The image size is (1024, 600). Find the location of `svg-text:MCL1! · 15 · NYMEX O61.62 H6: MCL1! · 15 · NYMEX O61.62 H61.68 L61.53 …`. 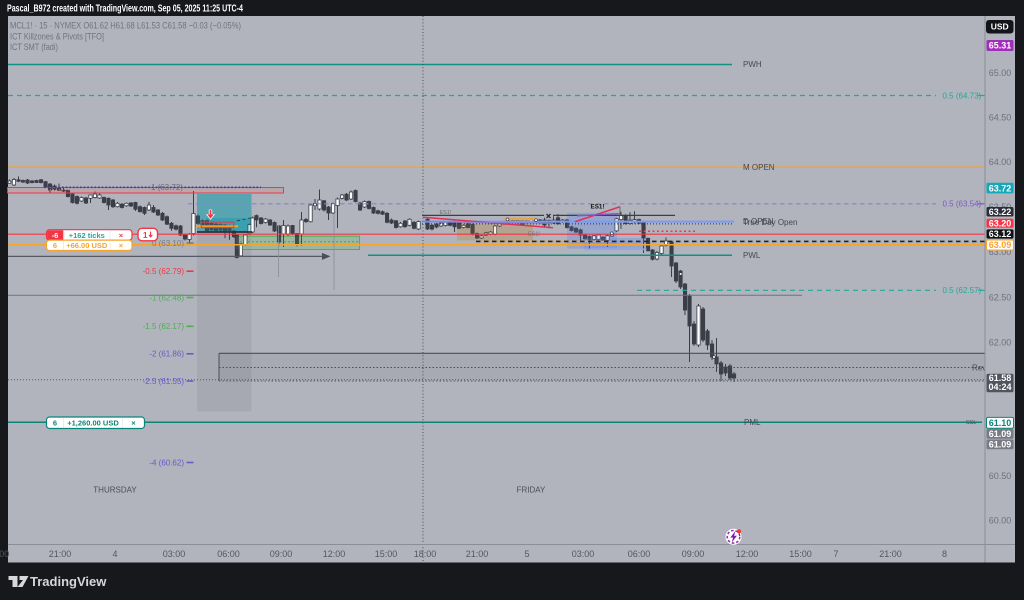

svg-text:MCL1! · 15 · NYMEX O61.62 H6: MCL1! · 15 · NYMEX O61.62 H61.68 L61.53 … is located at coordinates (125, 25).